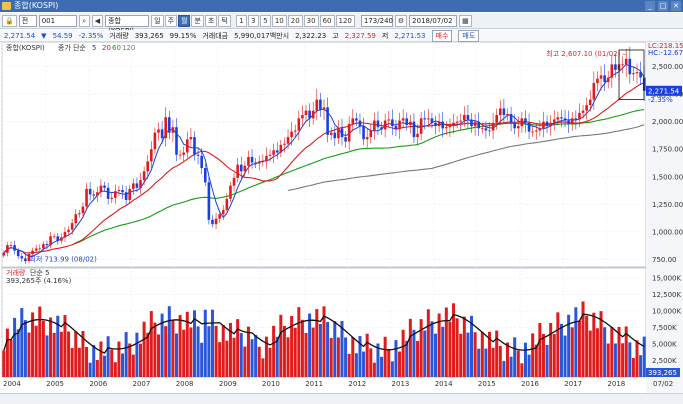 The height and width of the screenshot is (404, 683). Describe the element at coordinates (650, 6) in the screenshot. I see `minimize-button: _` at that location.